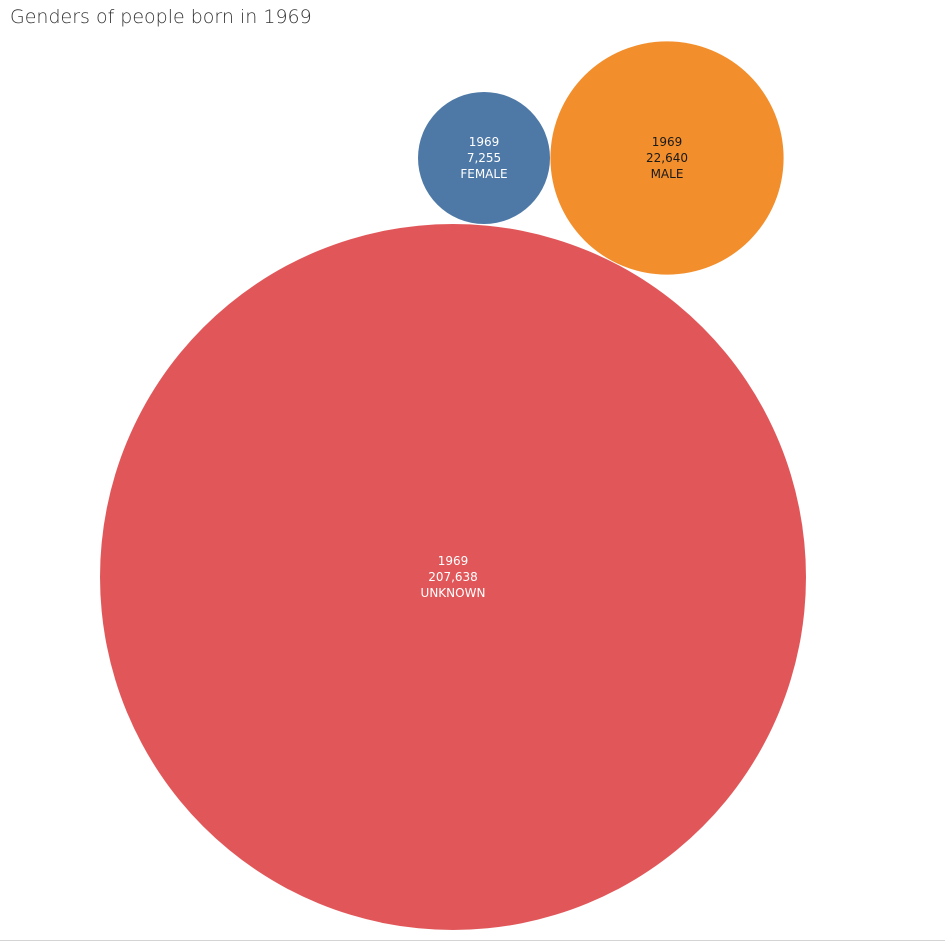 The width and height of the screenshot is (945, 941). I want to click on bubble-label-year-male: 1969, so click(667, 142).